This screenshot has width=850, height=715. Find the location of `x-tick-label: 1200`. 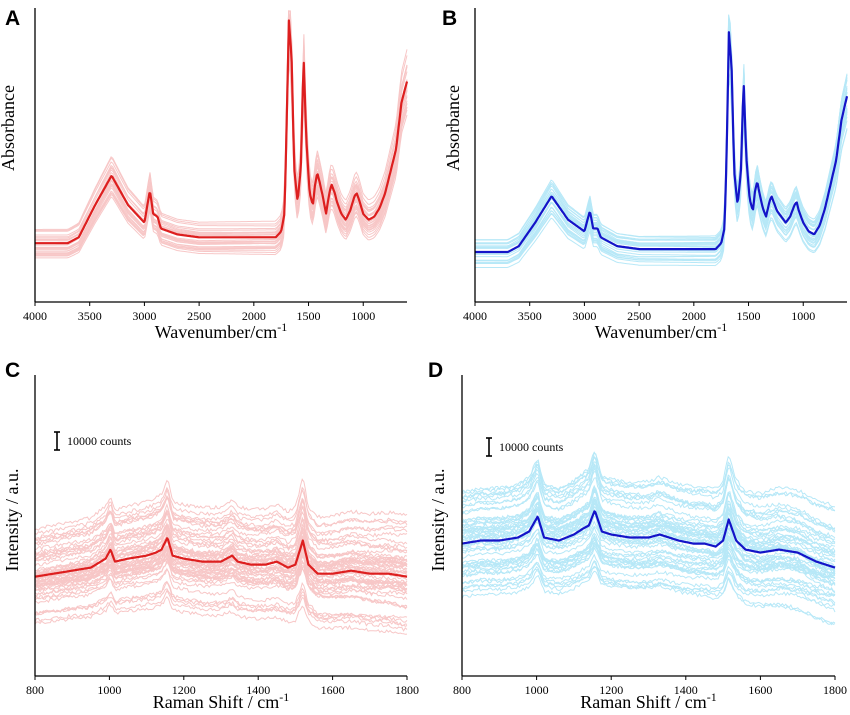

x-tick-label: 1200 is located at coordinates (611, 690).